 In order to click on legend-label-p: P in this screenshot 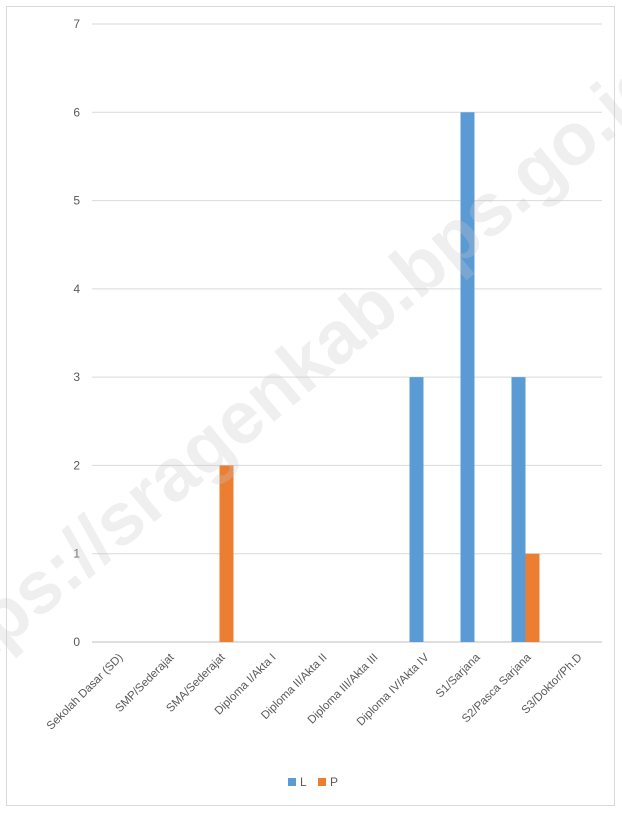, I will do `click(334, 782)`.